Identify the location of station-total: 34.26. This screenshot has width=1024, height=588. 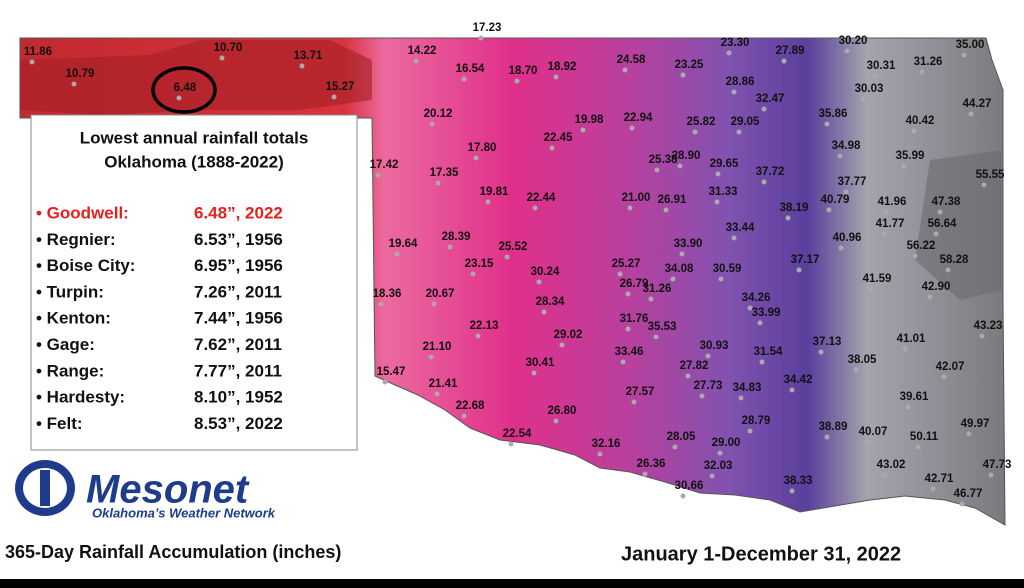
(756, 298).